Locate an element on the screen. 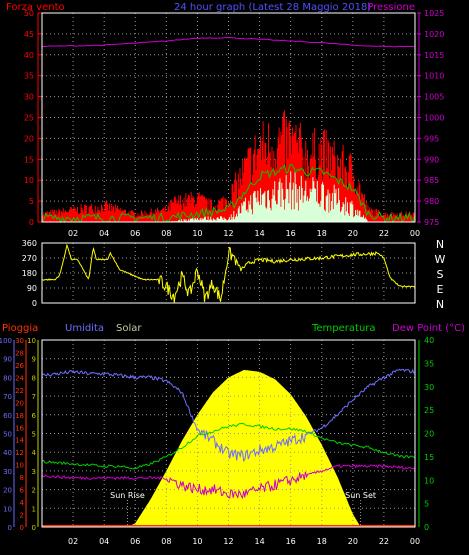 Image resolution: width=469 pixels, height=555 pixels. pressure-tick-label: 1000 is located at coordinates (434, 118).